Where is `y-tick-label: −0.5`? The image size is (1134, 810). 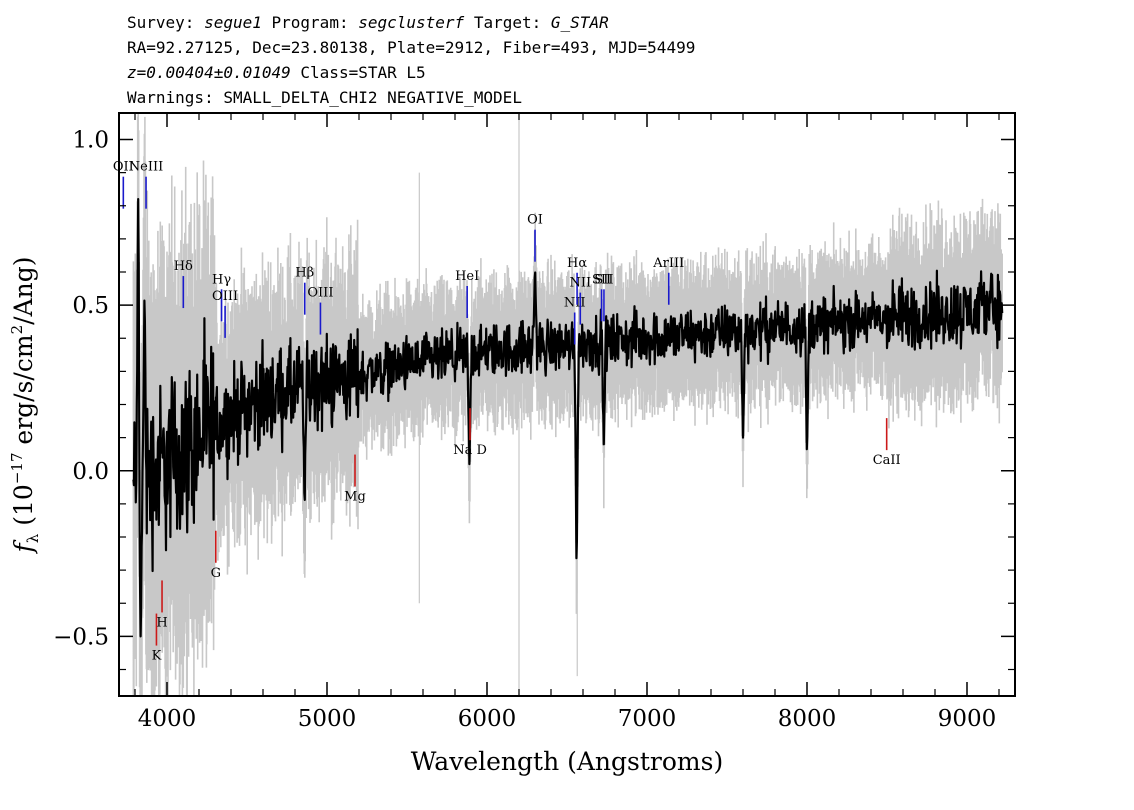
y-tick-label: −0.5 is located at coordinates (81, 637).